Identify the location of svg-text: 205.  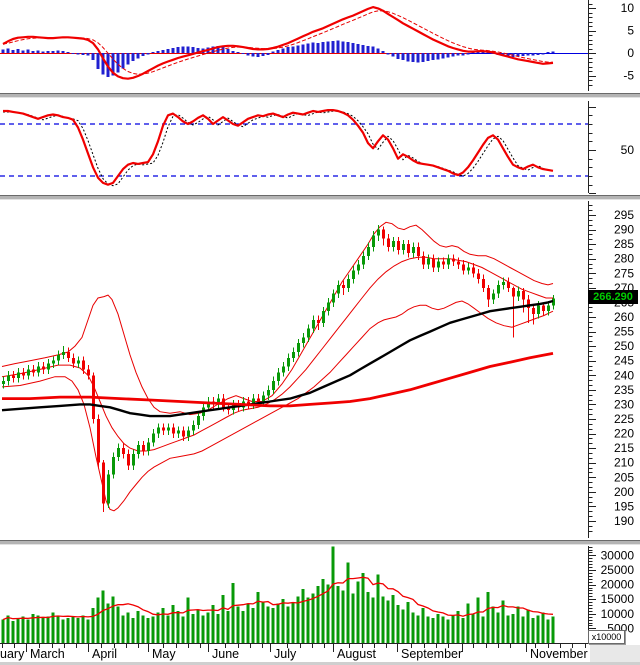
(624, 477).